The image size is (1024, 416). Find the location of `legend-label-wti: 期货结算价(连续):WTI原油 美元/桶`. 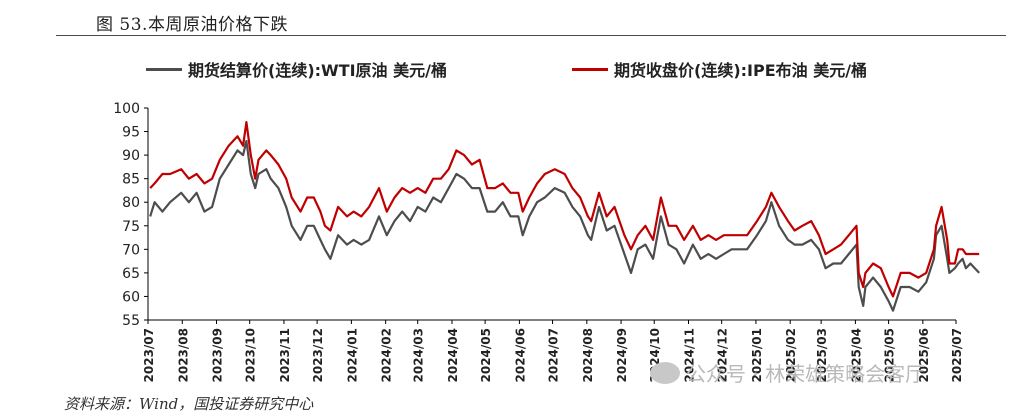

legend-label-wti: 期货结算价(连续):WTI原油 美元/桶 is located at coordinates (317, 70).